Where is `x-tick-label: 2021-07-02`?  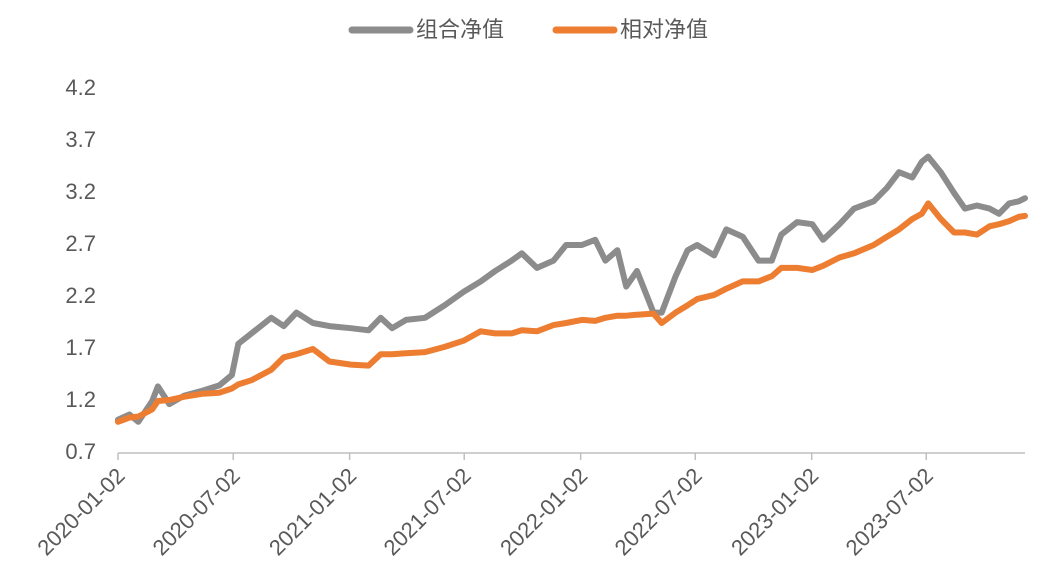 x-tick-label: 2021-07-02 is located at coordinates (427, 511).